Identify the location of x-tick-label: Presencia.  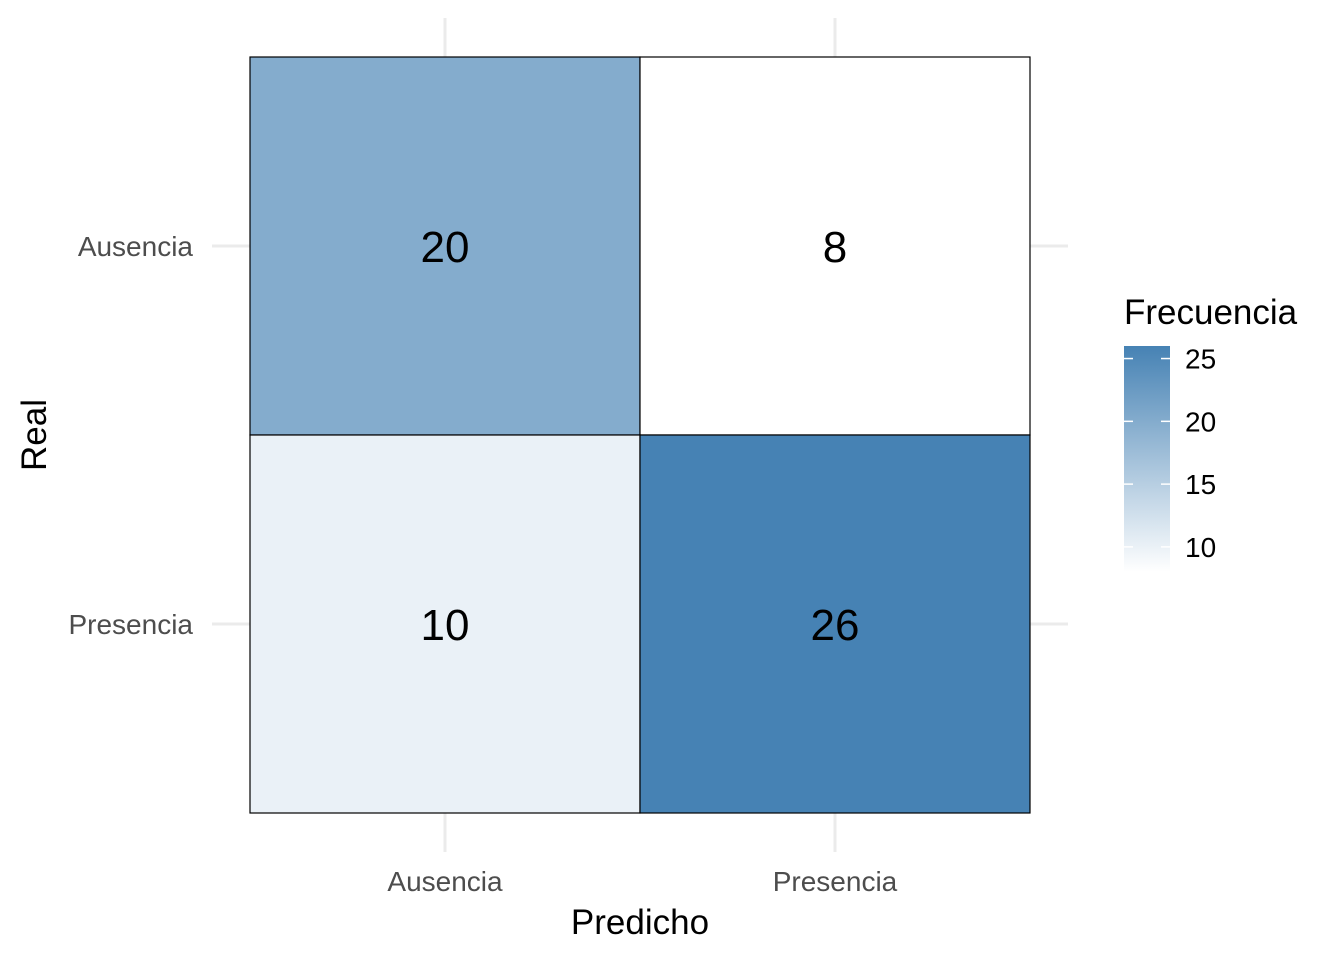
(835, 881).